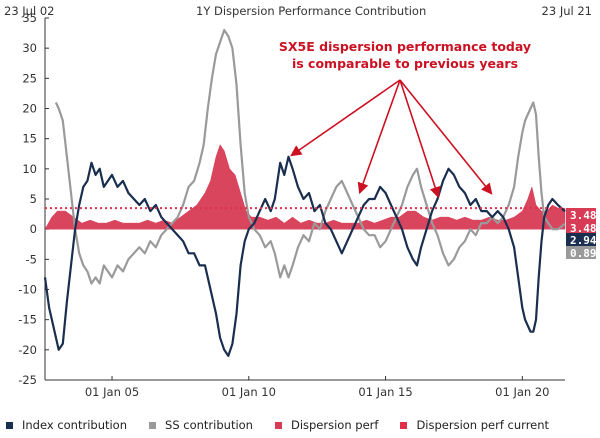  What do you see at coordinates (278, 425) in the screenshot?
I see `legend-swatch-dispersion` at bounding box center [278, 425].